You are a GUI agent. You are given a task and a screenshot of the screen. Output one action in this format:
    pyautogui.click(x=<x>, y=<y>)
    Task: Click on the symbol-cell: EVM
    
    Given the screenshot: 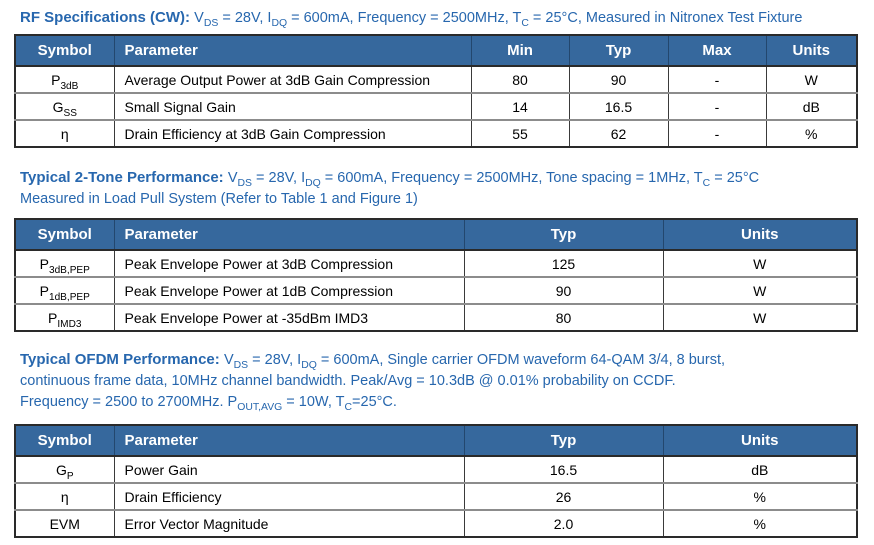 What is the action you would take?
    pyautogui.click(x=64, y=523)
    